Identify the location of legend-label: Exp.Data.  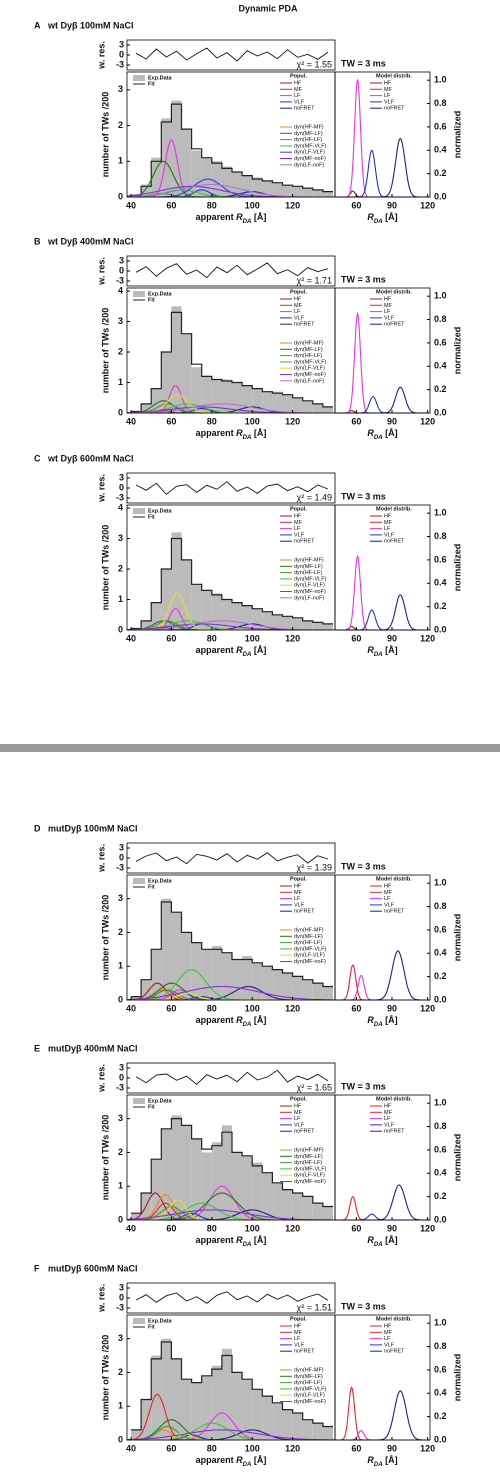
(160, 511).